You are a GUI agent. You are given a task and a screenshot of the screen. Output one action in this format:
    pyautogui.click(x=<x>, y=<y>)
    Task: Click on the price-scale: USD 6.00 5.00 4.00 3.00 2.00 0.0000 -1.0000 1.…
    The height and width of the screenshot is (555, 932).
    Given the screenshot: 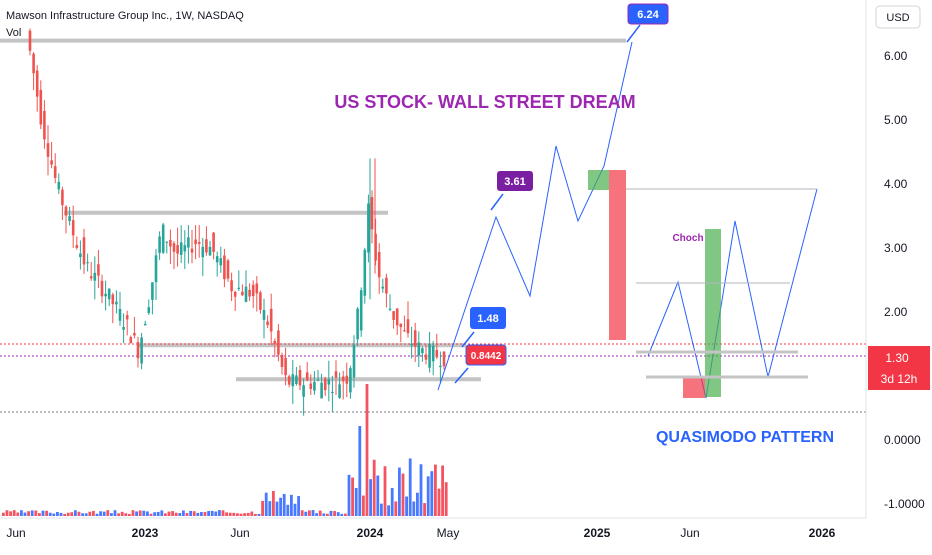 What is the action you would take?
    pyautogui.click(x=897, y=259)
    